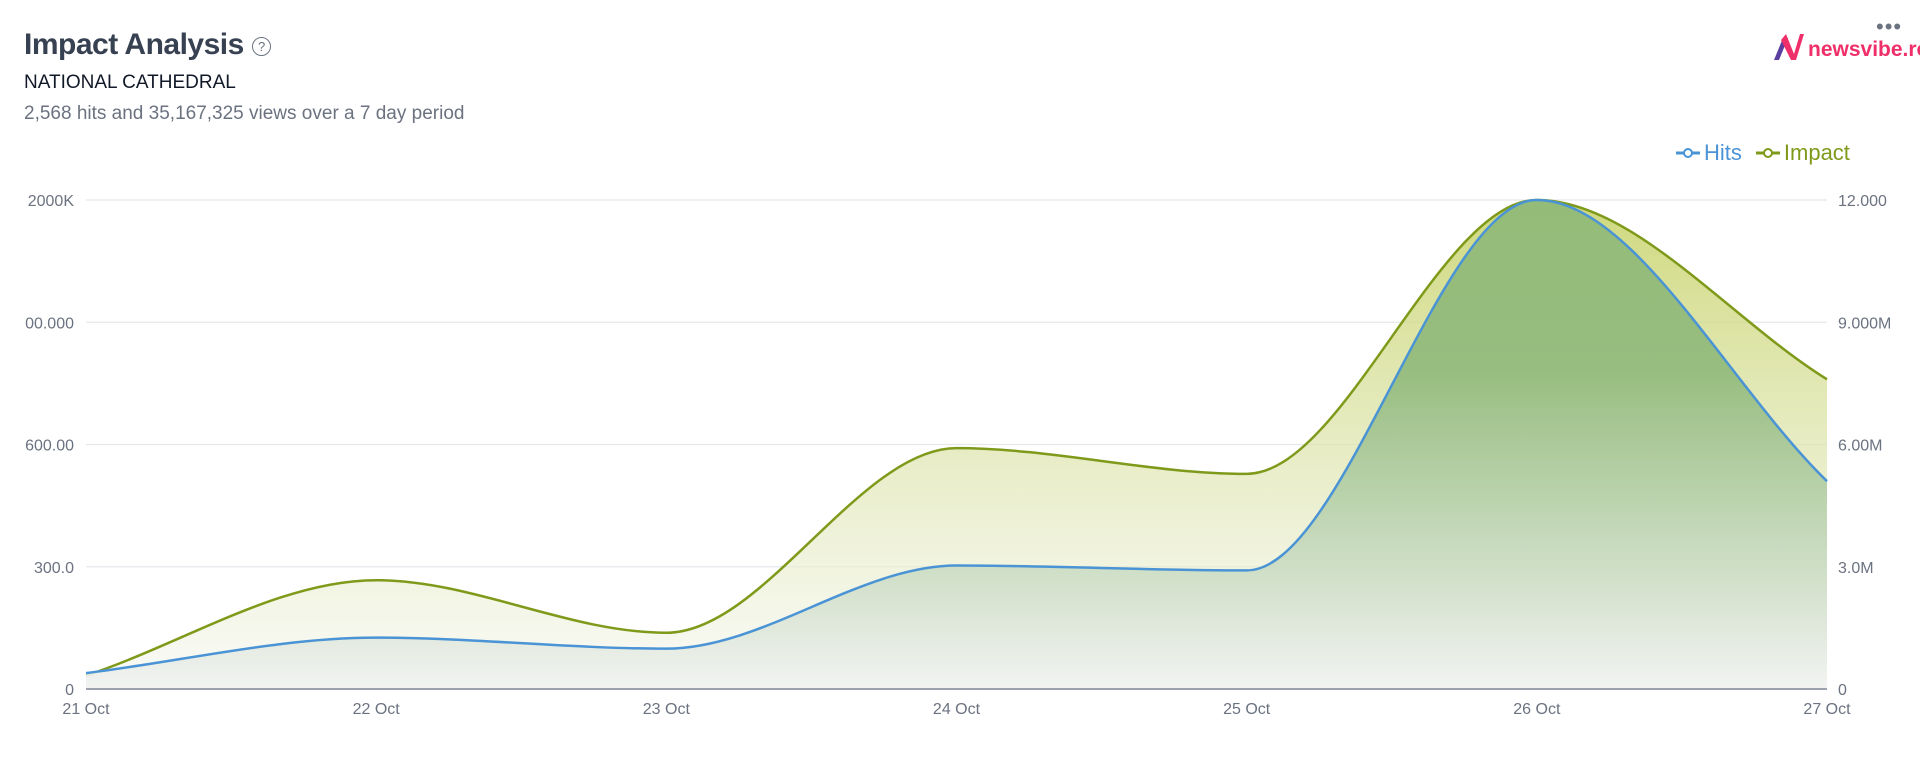 This screenshot has height=769, width=1920. I want to click on legend-label-hits: Hits, so click(1723, 152).